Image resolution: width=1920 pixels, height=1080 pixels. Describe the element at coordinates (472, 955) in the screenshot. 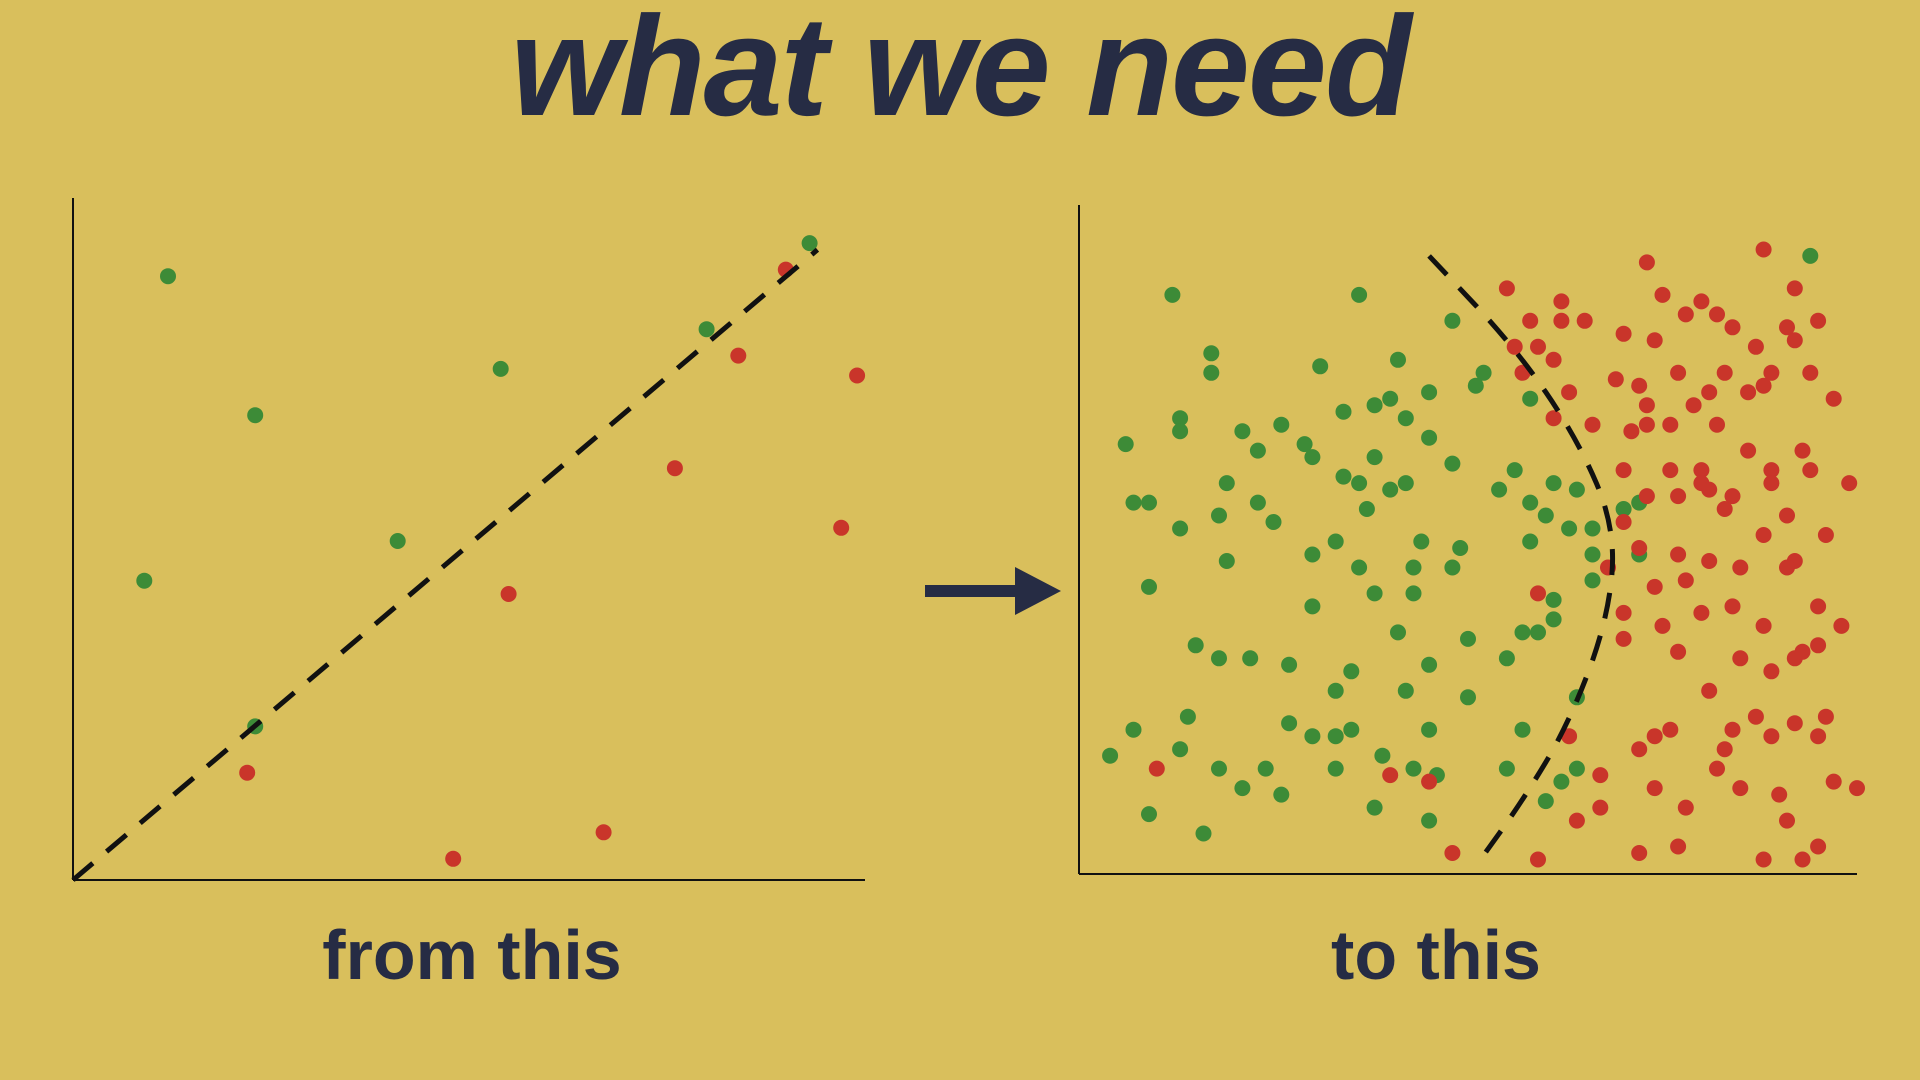

I see `caption-from: from this` at that location.